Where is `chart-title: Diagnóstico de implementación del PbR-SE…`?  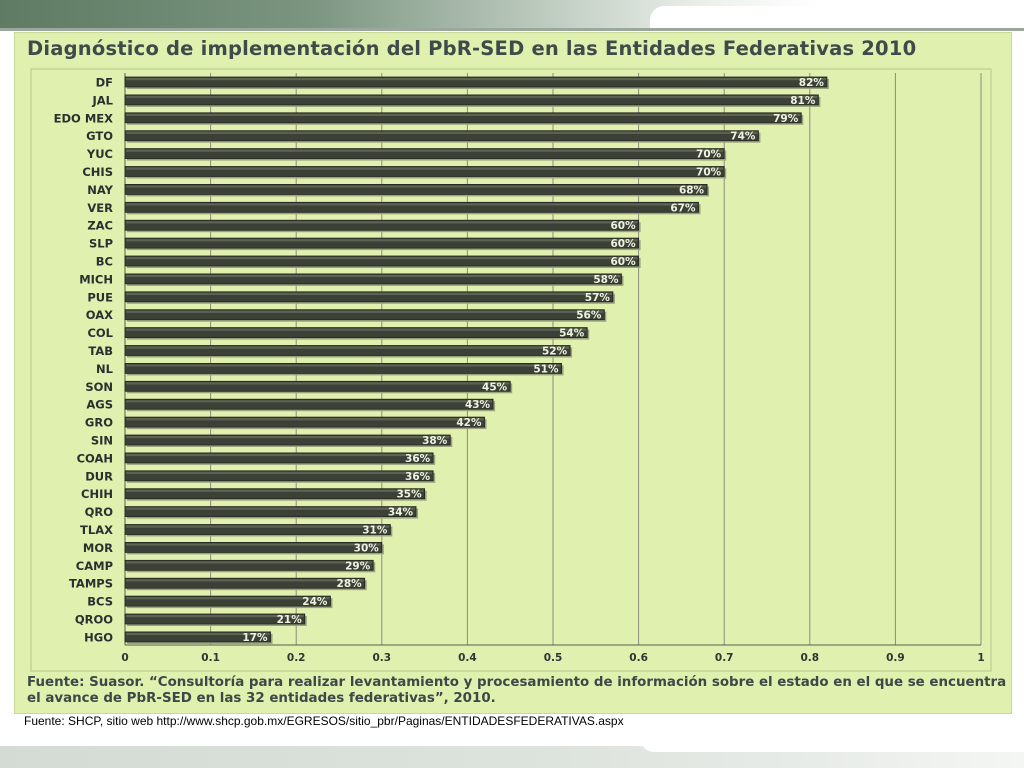
chart-title: Diagnóstico de implementación del PbR-SE… is located at coordinates (472, 48).